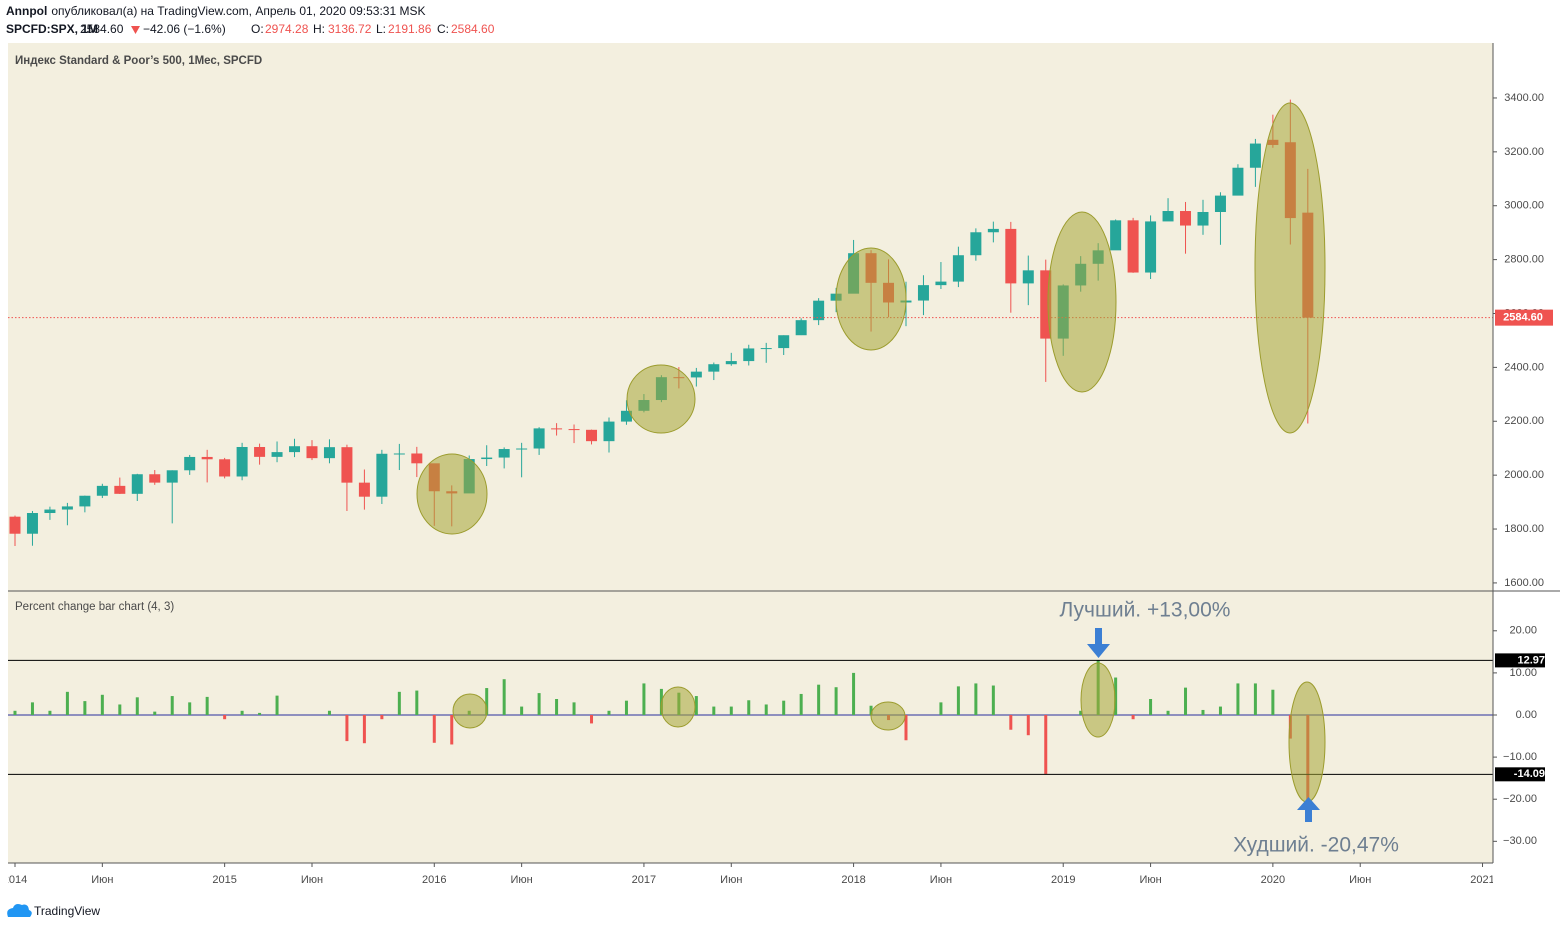 The width and height of the screenshot is (1560, 930). What do you see at coordinates (1524, 152) in the screenshot?
I see `y-tick-label: 3200.00` at bounding box center [1524, 152].